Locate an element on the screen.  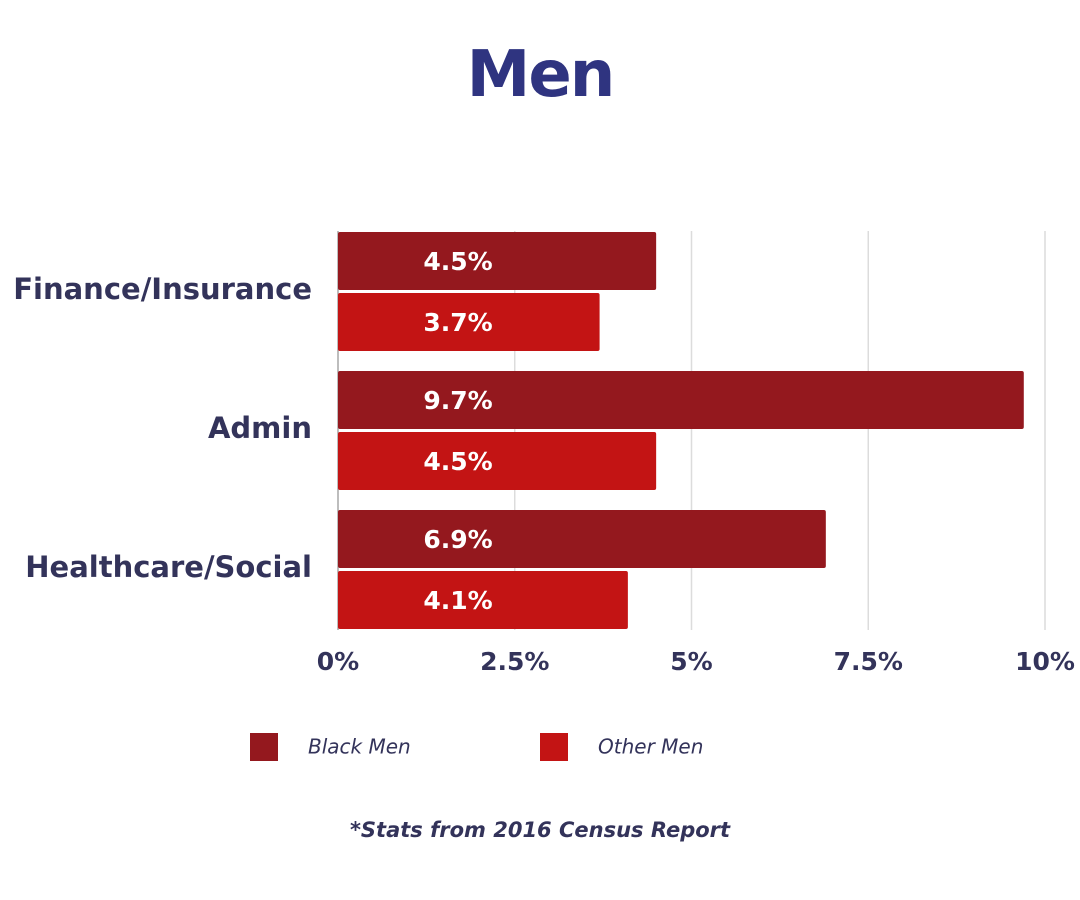
legend: Black Men Other Men is located at coordinates (476, 747).